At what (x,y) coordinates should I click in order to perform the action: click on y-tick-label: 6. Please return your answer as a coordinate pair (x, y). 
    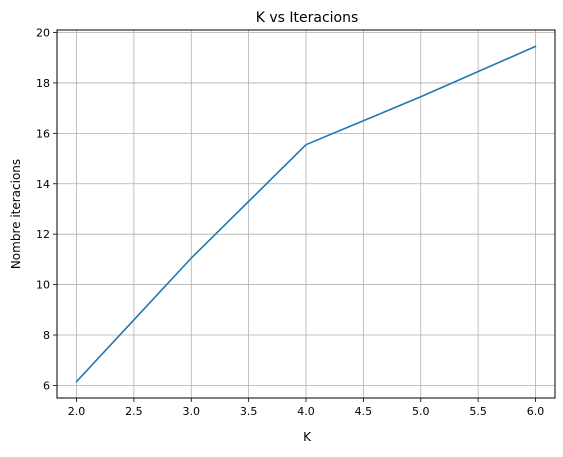
    Looking at the image, I should click on (46, 385).